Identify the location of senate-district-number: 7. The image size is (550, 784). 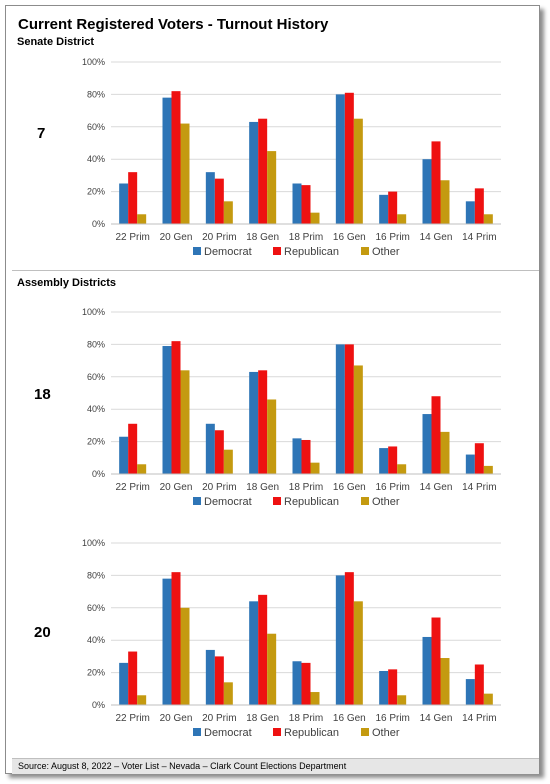
(41, 133).